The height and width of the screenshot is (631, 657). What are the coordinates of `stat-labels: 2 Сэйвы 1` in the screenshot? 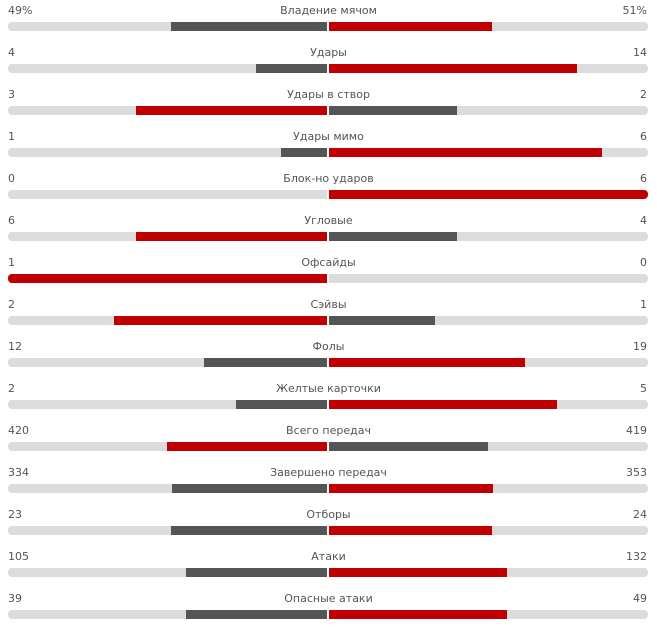 It's located at (328, 302).